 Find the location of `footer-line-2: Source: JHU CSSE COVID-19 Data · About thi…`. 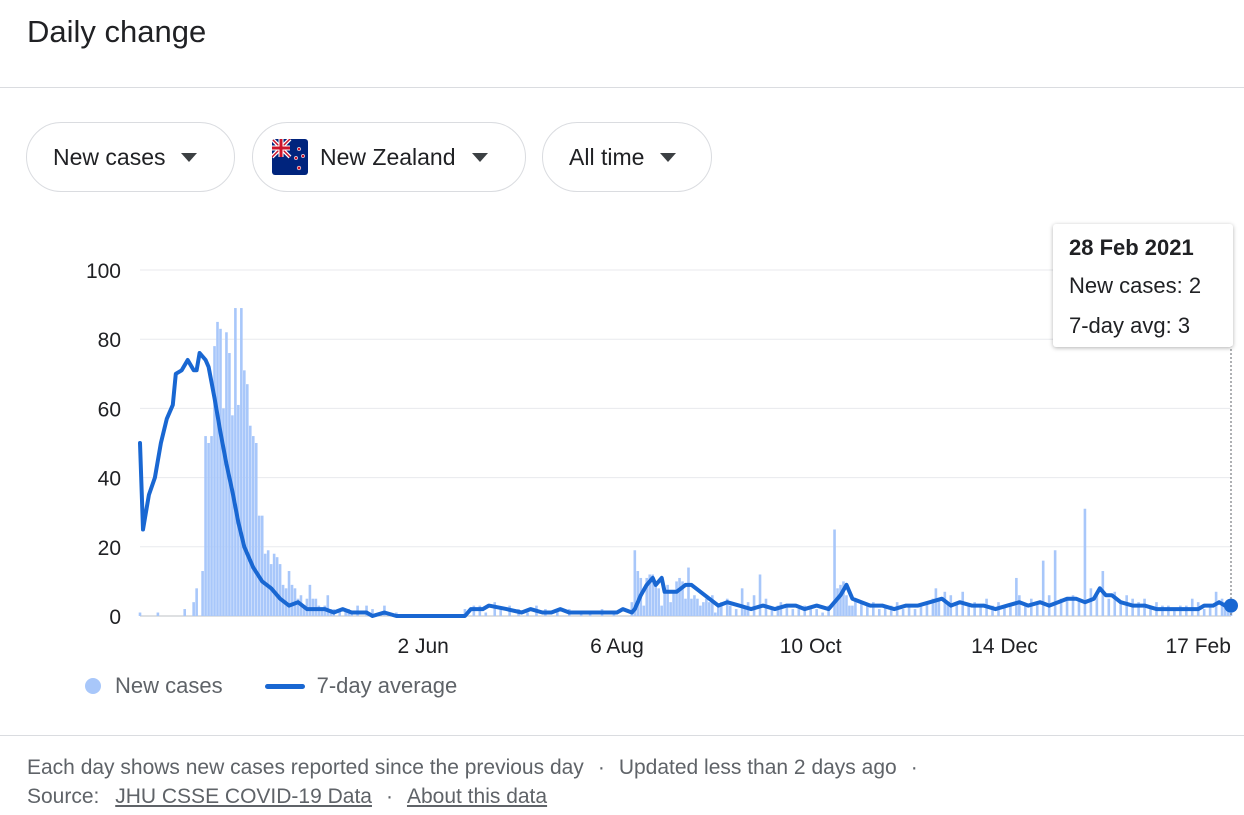

footer-line-2: Source: JHU CSSE COVID-19 Data · About thi… is located at coordinates (287, 797).